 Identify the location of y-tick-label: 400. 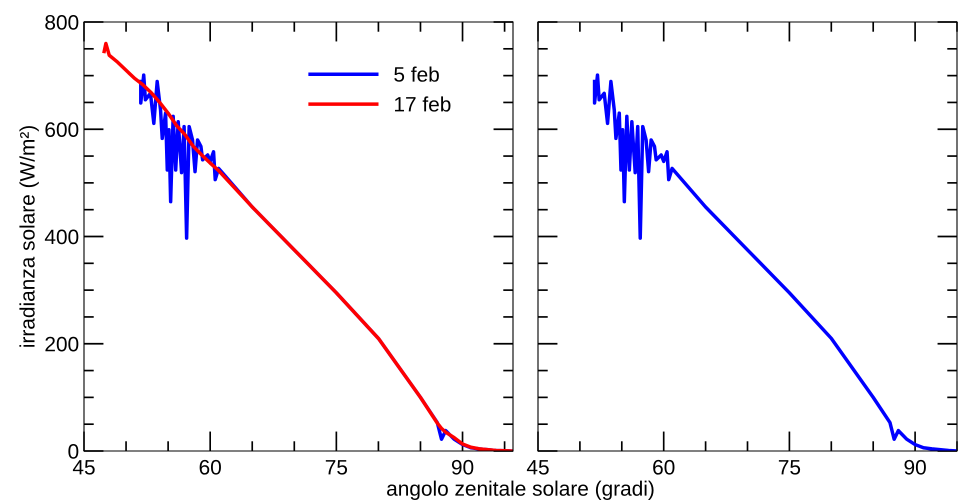
(61, 237).